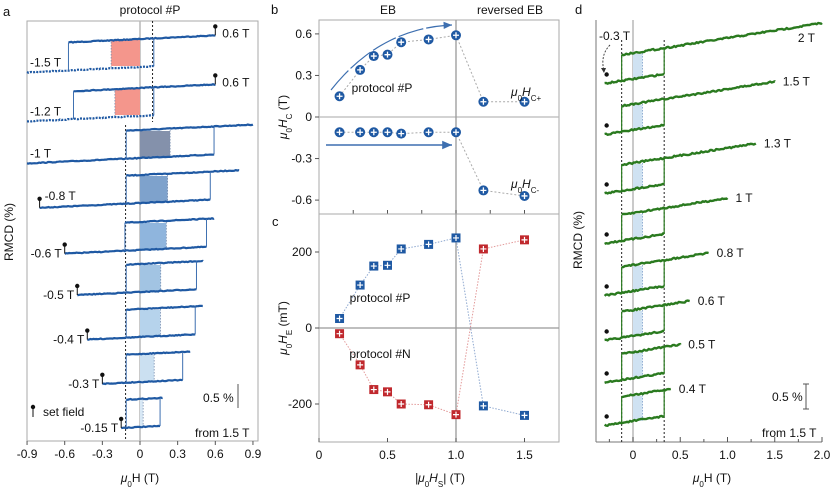 The image size is (830, 489). Describe the element at coordinates (679, 218) in the screenshot. I see `hysteresis-loop: 1 T` at that location.